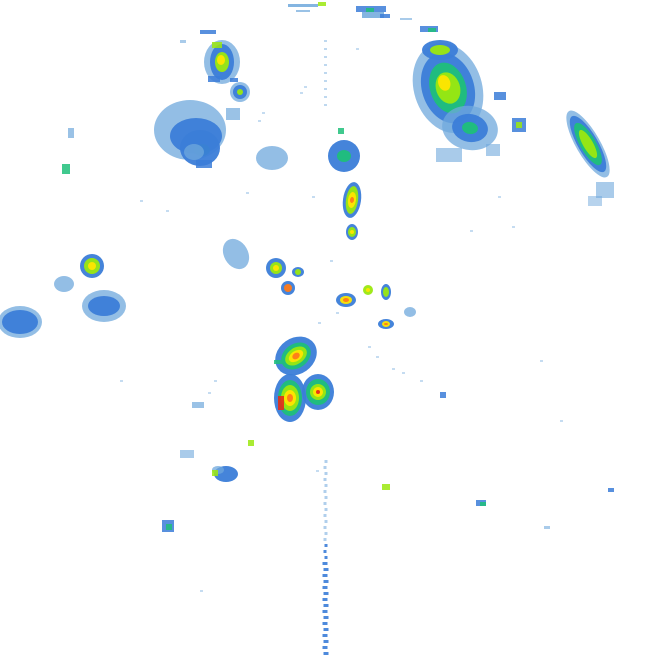  Describe the element at coordinates (179, 225) in the screenshot. I see `echo-cell-west-cells` at that location.